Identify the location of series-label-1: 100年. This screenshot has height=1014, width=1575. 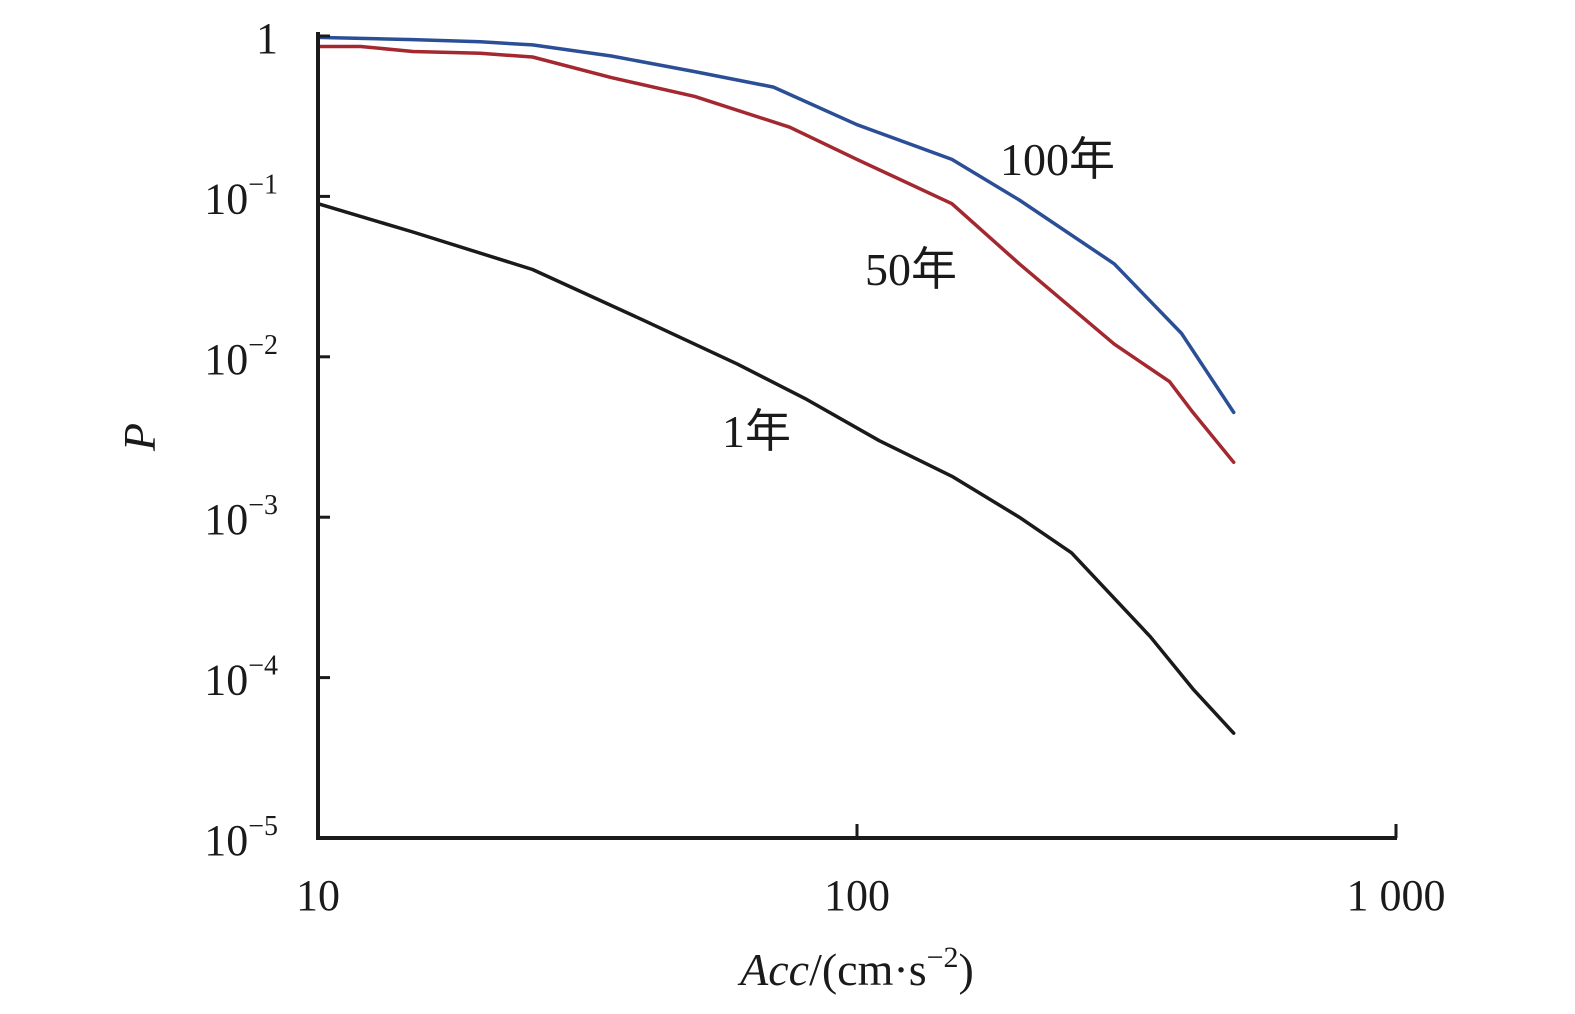
(1057, 159).